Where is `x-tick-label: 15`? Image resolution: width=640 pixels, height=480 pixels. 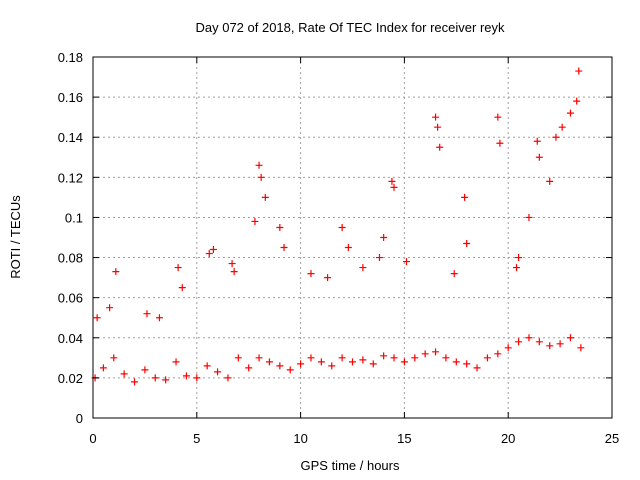 x-tick-label: 15 is located at coordinates (404, 438).